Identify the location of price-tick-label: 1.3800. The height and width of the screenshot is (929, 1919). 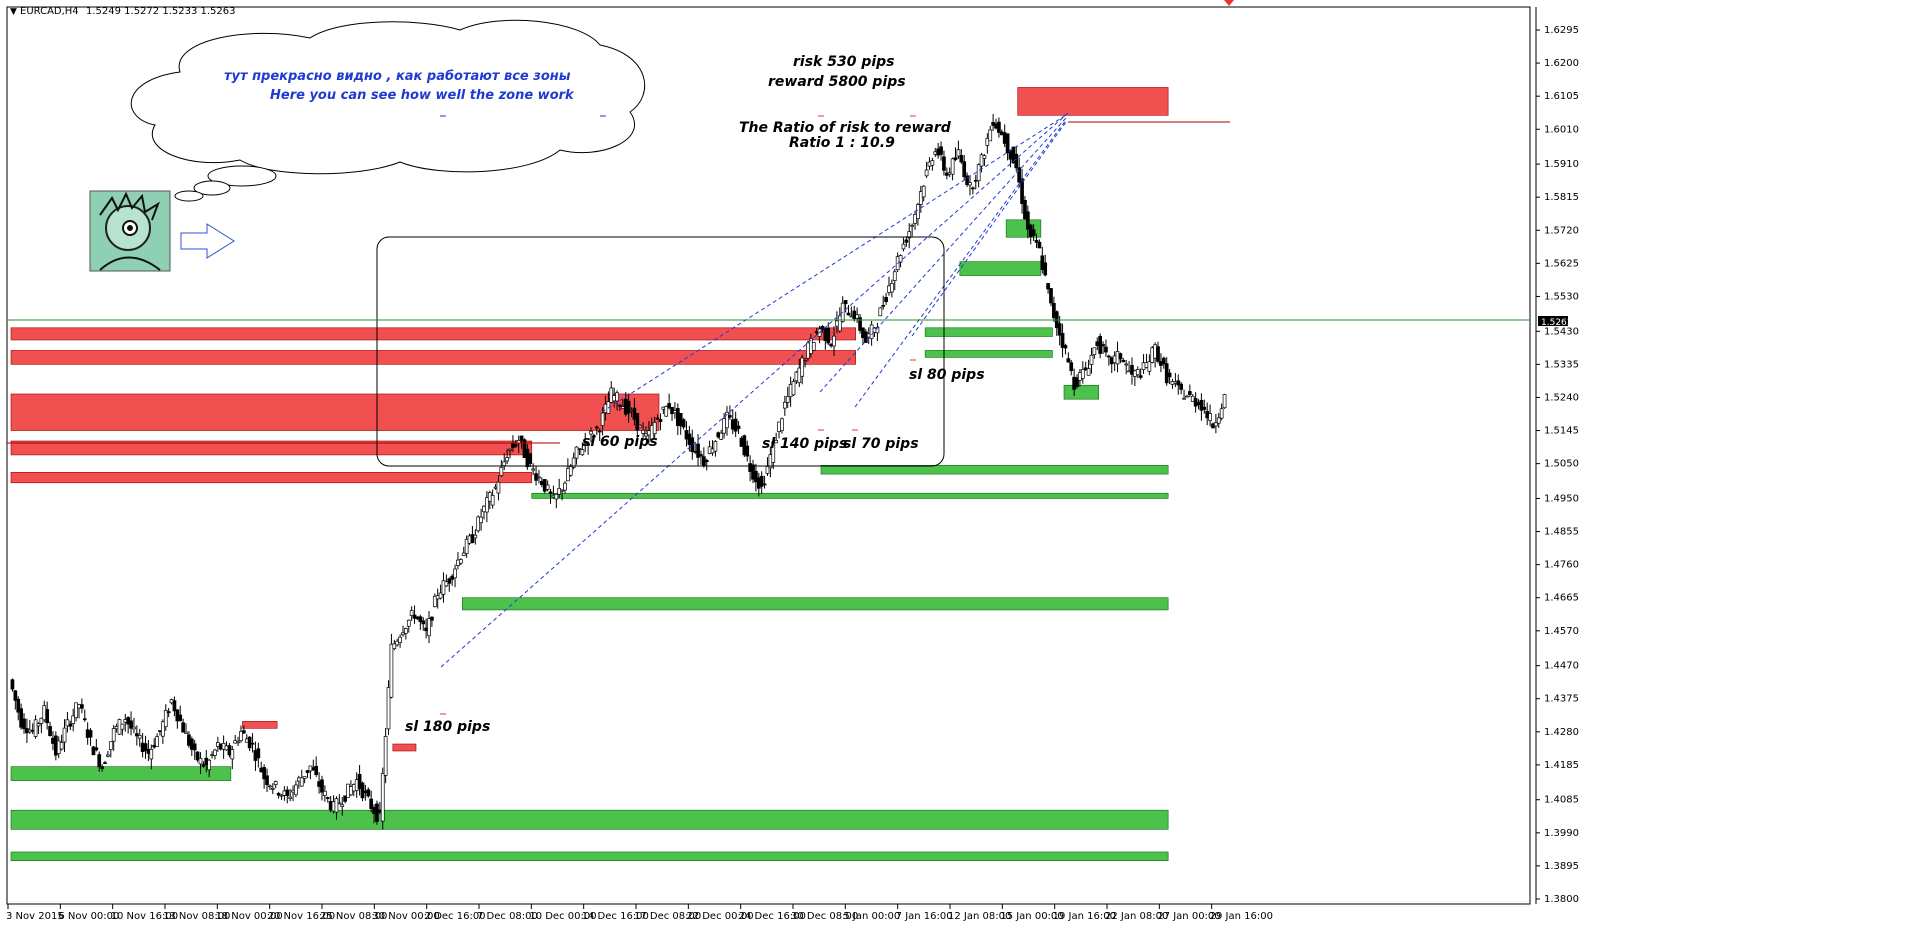
(1561, 899).